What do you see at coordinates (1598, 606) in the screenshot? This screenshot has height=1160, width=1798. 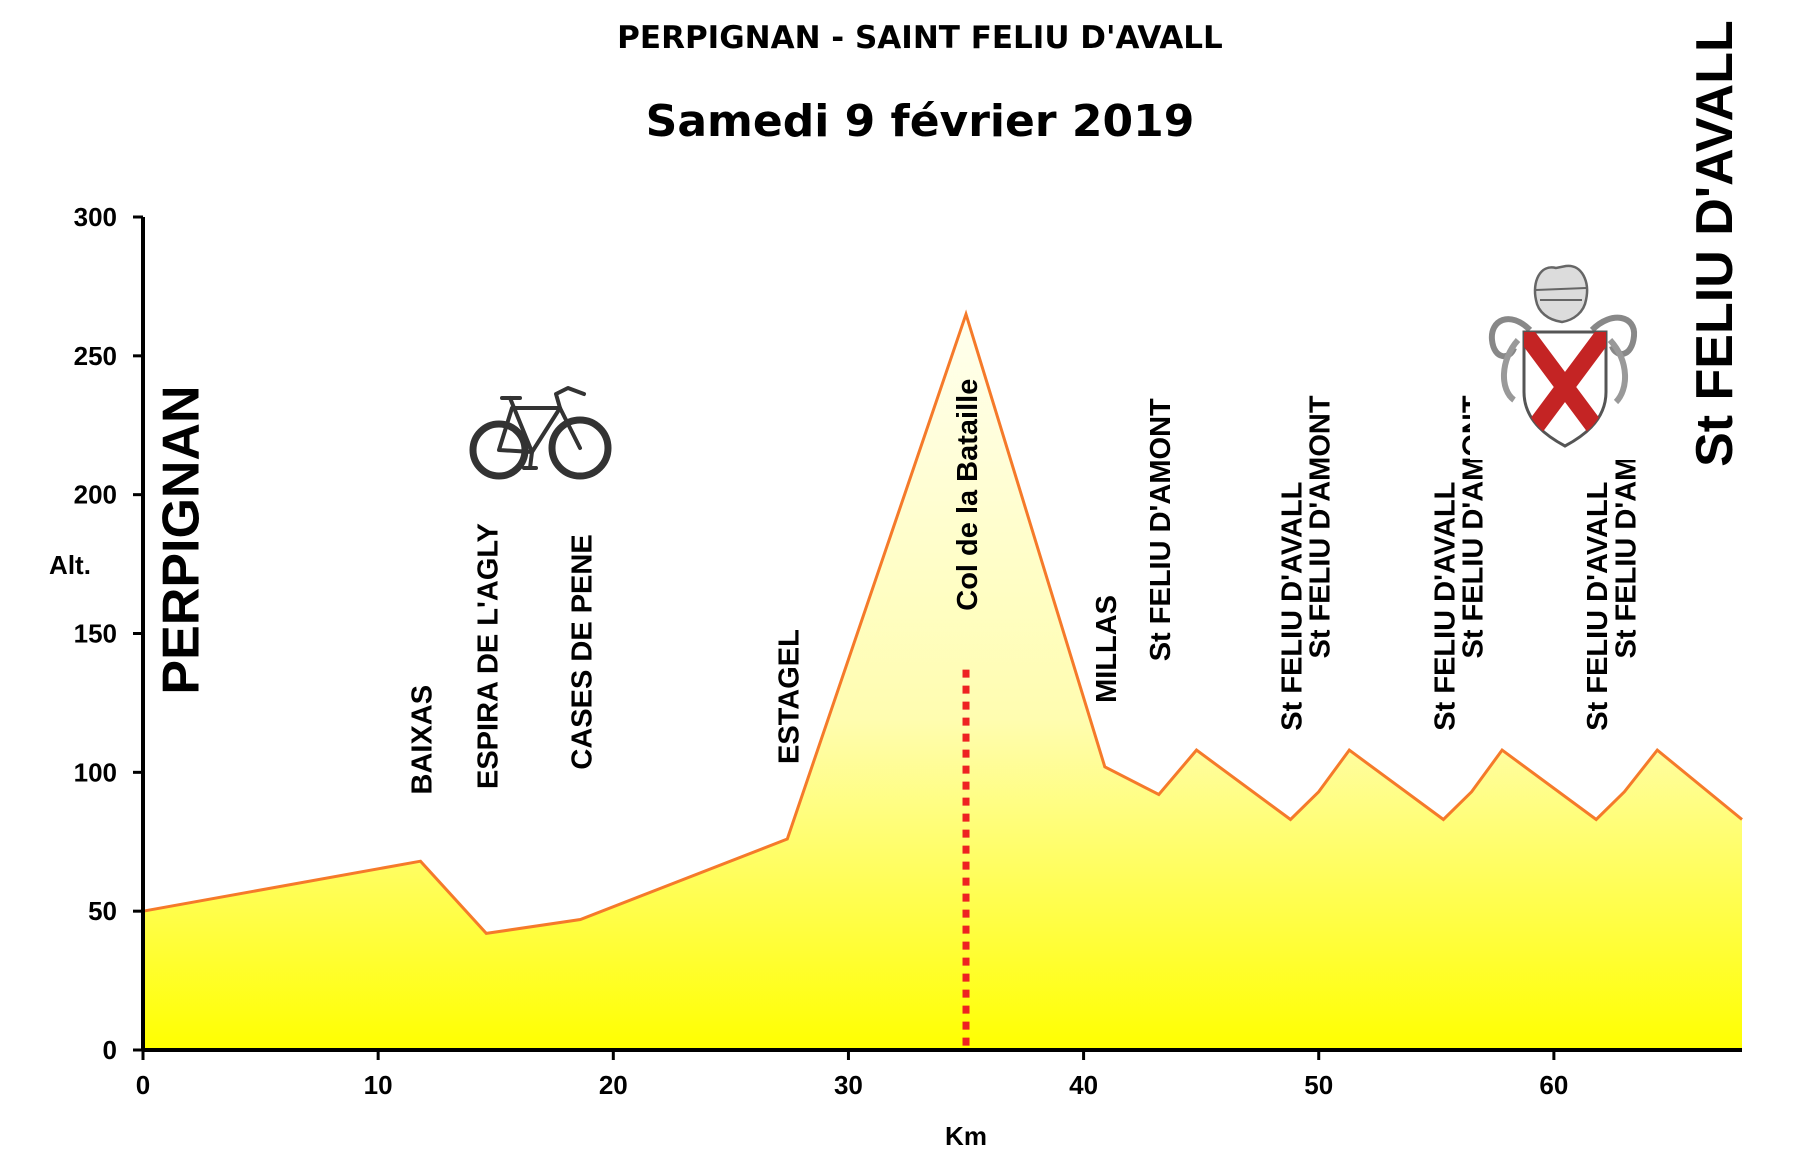 I see `annotation-label-12: St FELIU D'AVALL` at bounding box center [1598, 606].